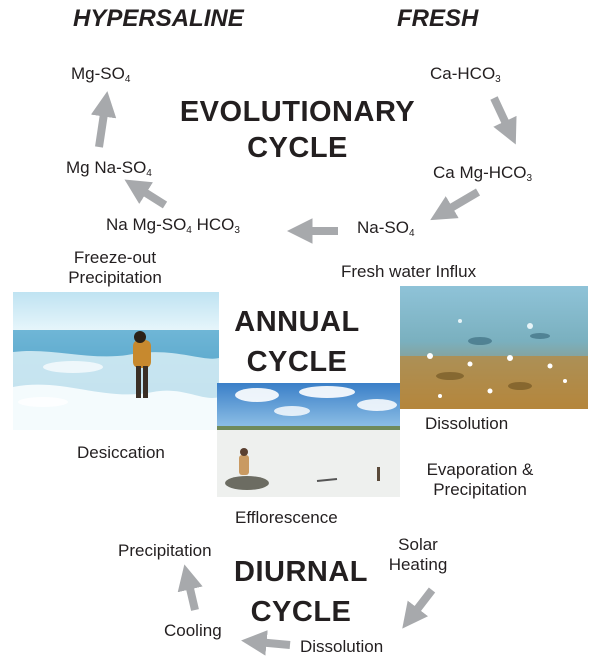 This screenshot has height=668, width=600. What do you see at coordinates (438, 18) in the screenshot?
I see `fresh-header: FRESH` at bounding box center [438, 18].